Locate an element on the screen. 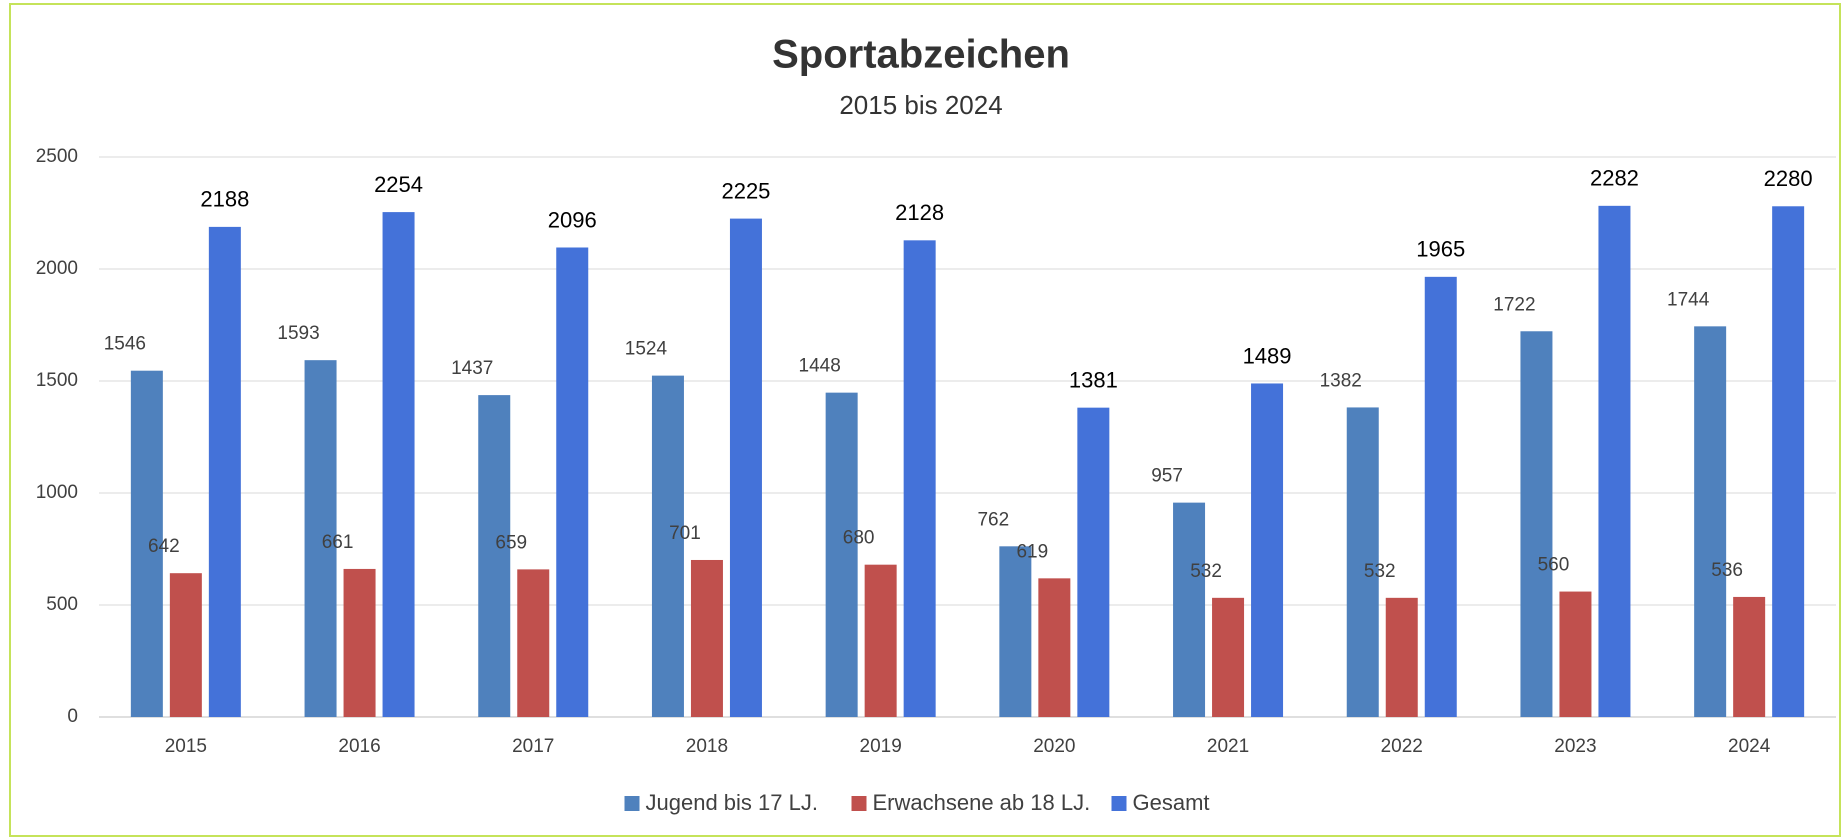 The width and height of the screenshot is (1842, 838). x-tick-label: 2023 is located at coordinates (1575, 746).